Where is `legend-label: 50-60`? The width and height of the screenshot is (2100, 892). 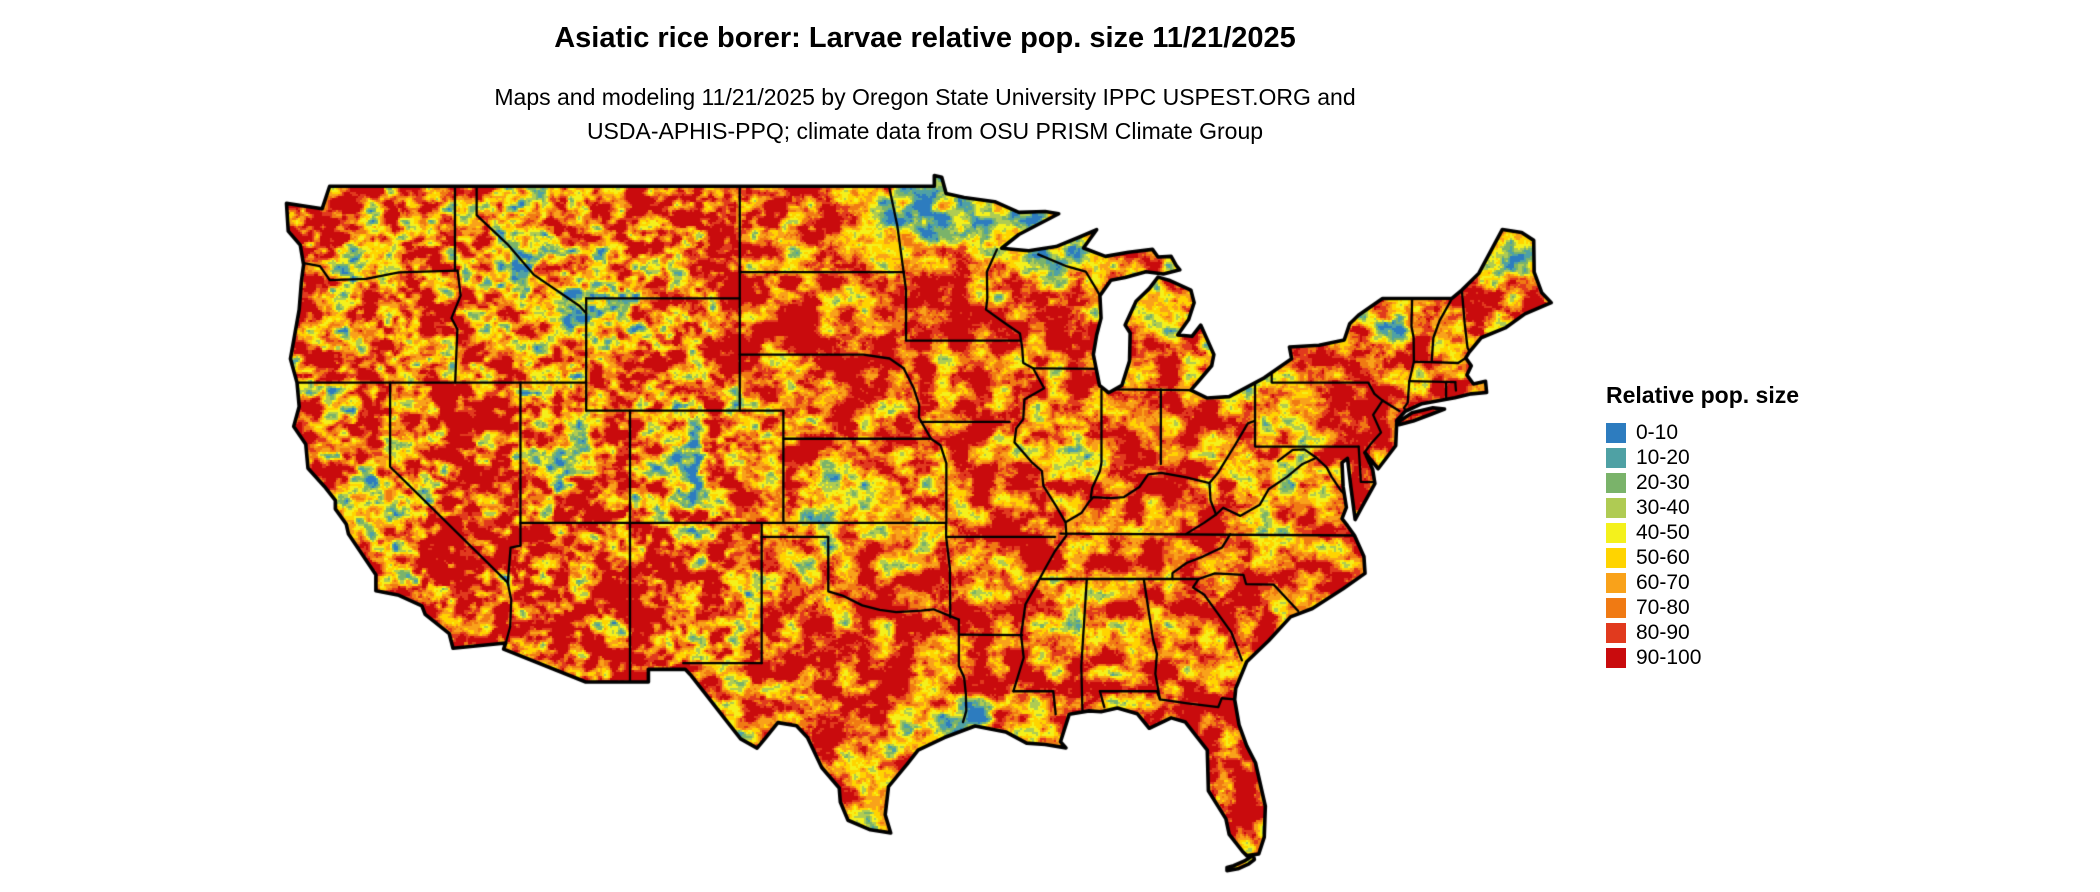
legend-label: 50-60 is located at coordinates (1663, 557).